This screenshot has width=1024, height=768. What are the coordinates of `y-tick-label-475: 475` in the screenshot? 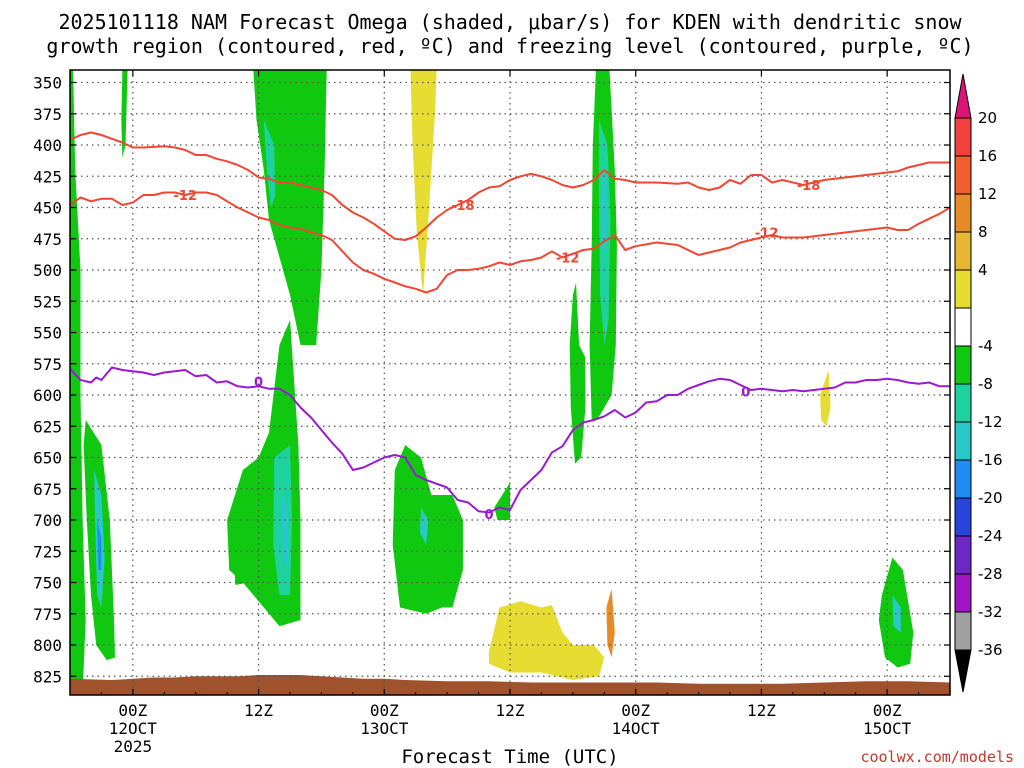 It's located at (47, 239).